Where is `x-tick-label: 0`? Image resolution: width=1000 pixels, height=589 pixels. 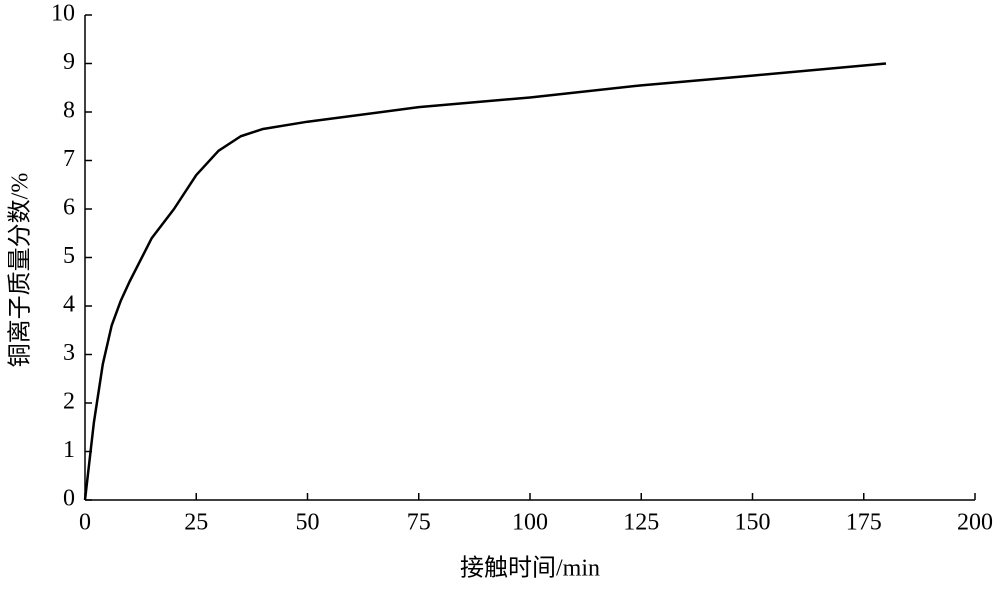 x-tick-label: 0 is located at coordinates (85, 523).